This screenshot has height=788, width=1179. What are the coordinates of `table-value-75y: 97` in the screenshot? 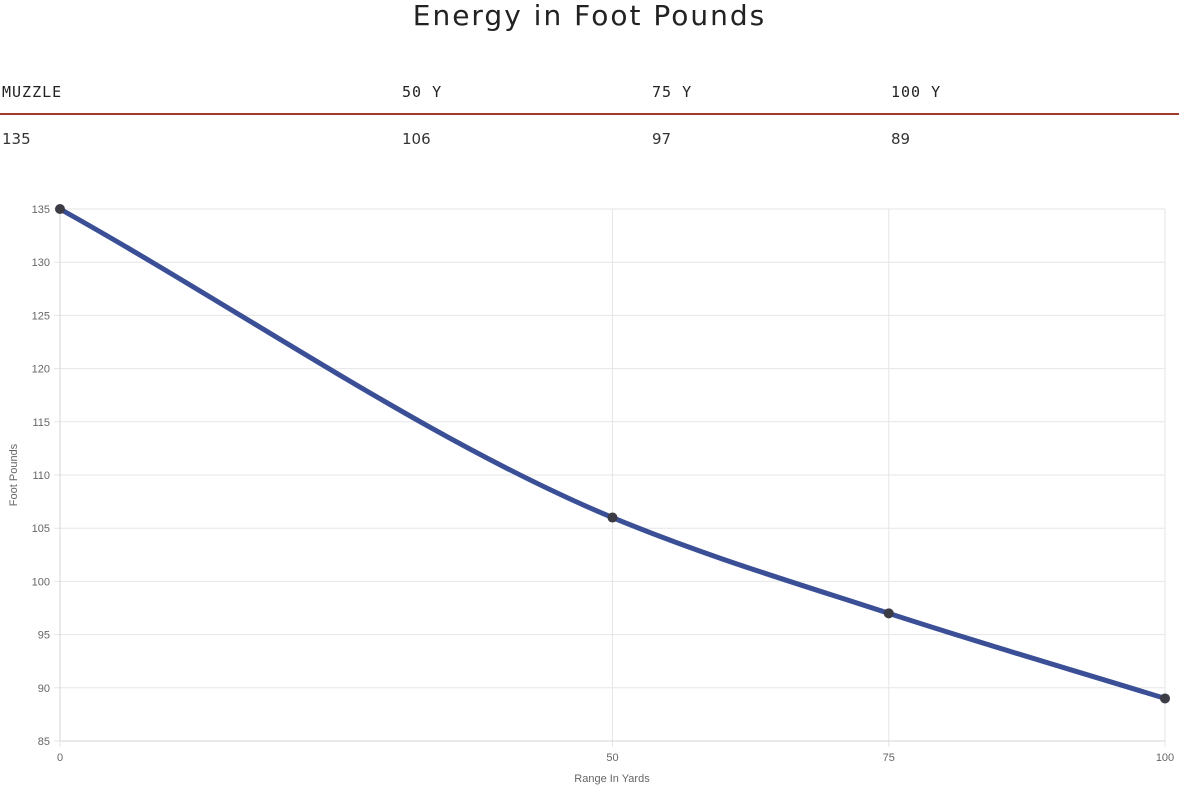 It's located at (662, 139).